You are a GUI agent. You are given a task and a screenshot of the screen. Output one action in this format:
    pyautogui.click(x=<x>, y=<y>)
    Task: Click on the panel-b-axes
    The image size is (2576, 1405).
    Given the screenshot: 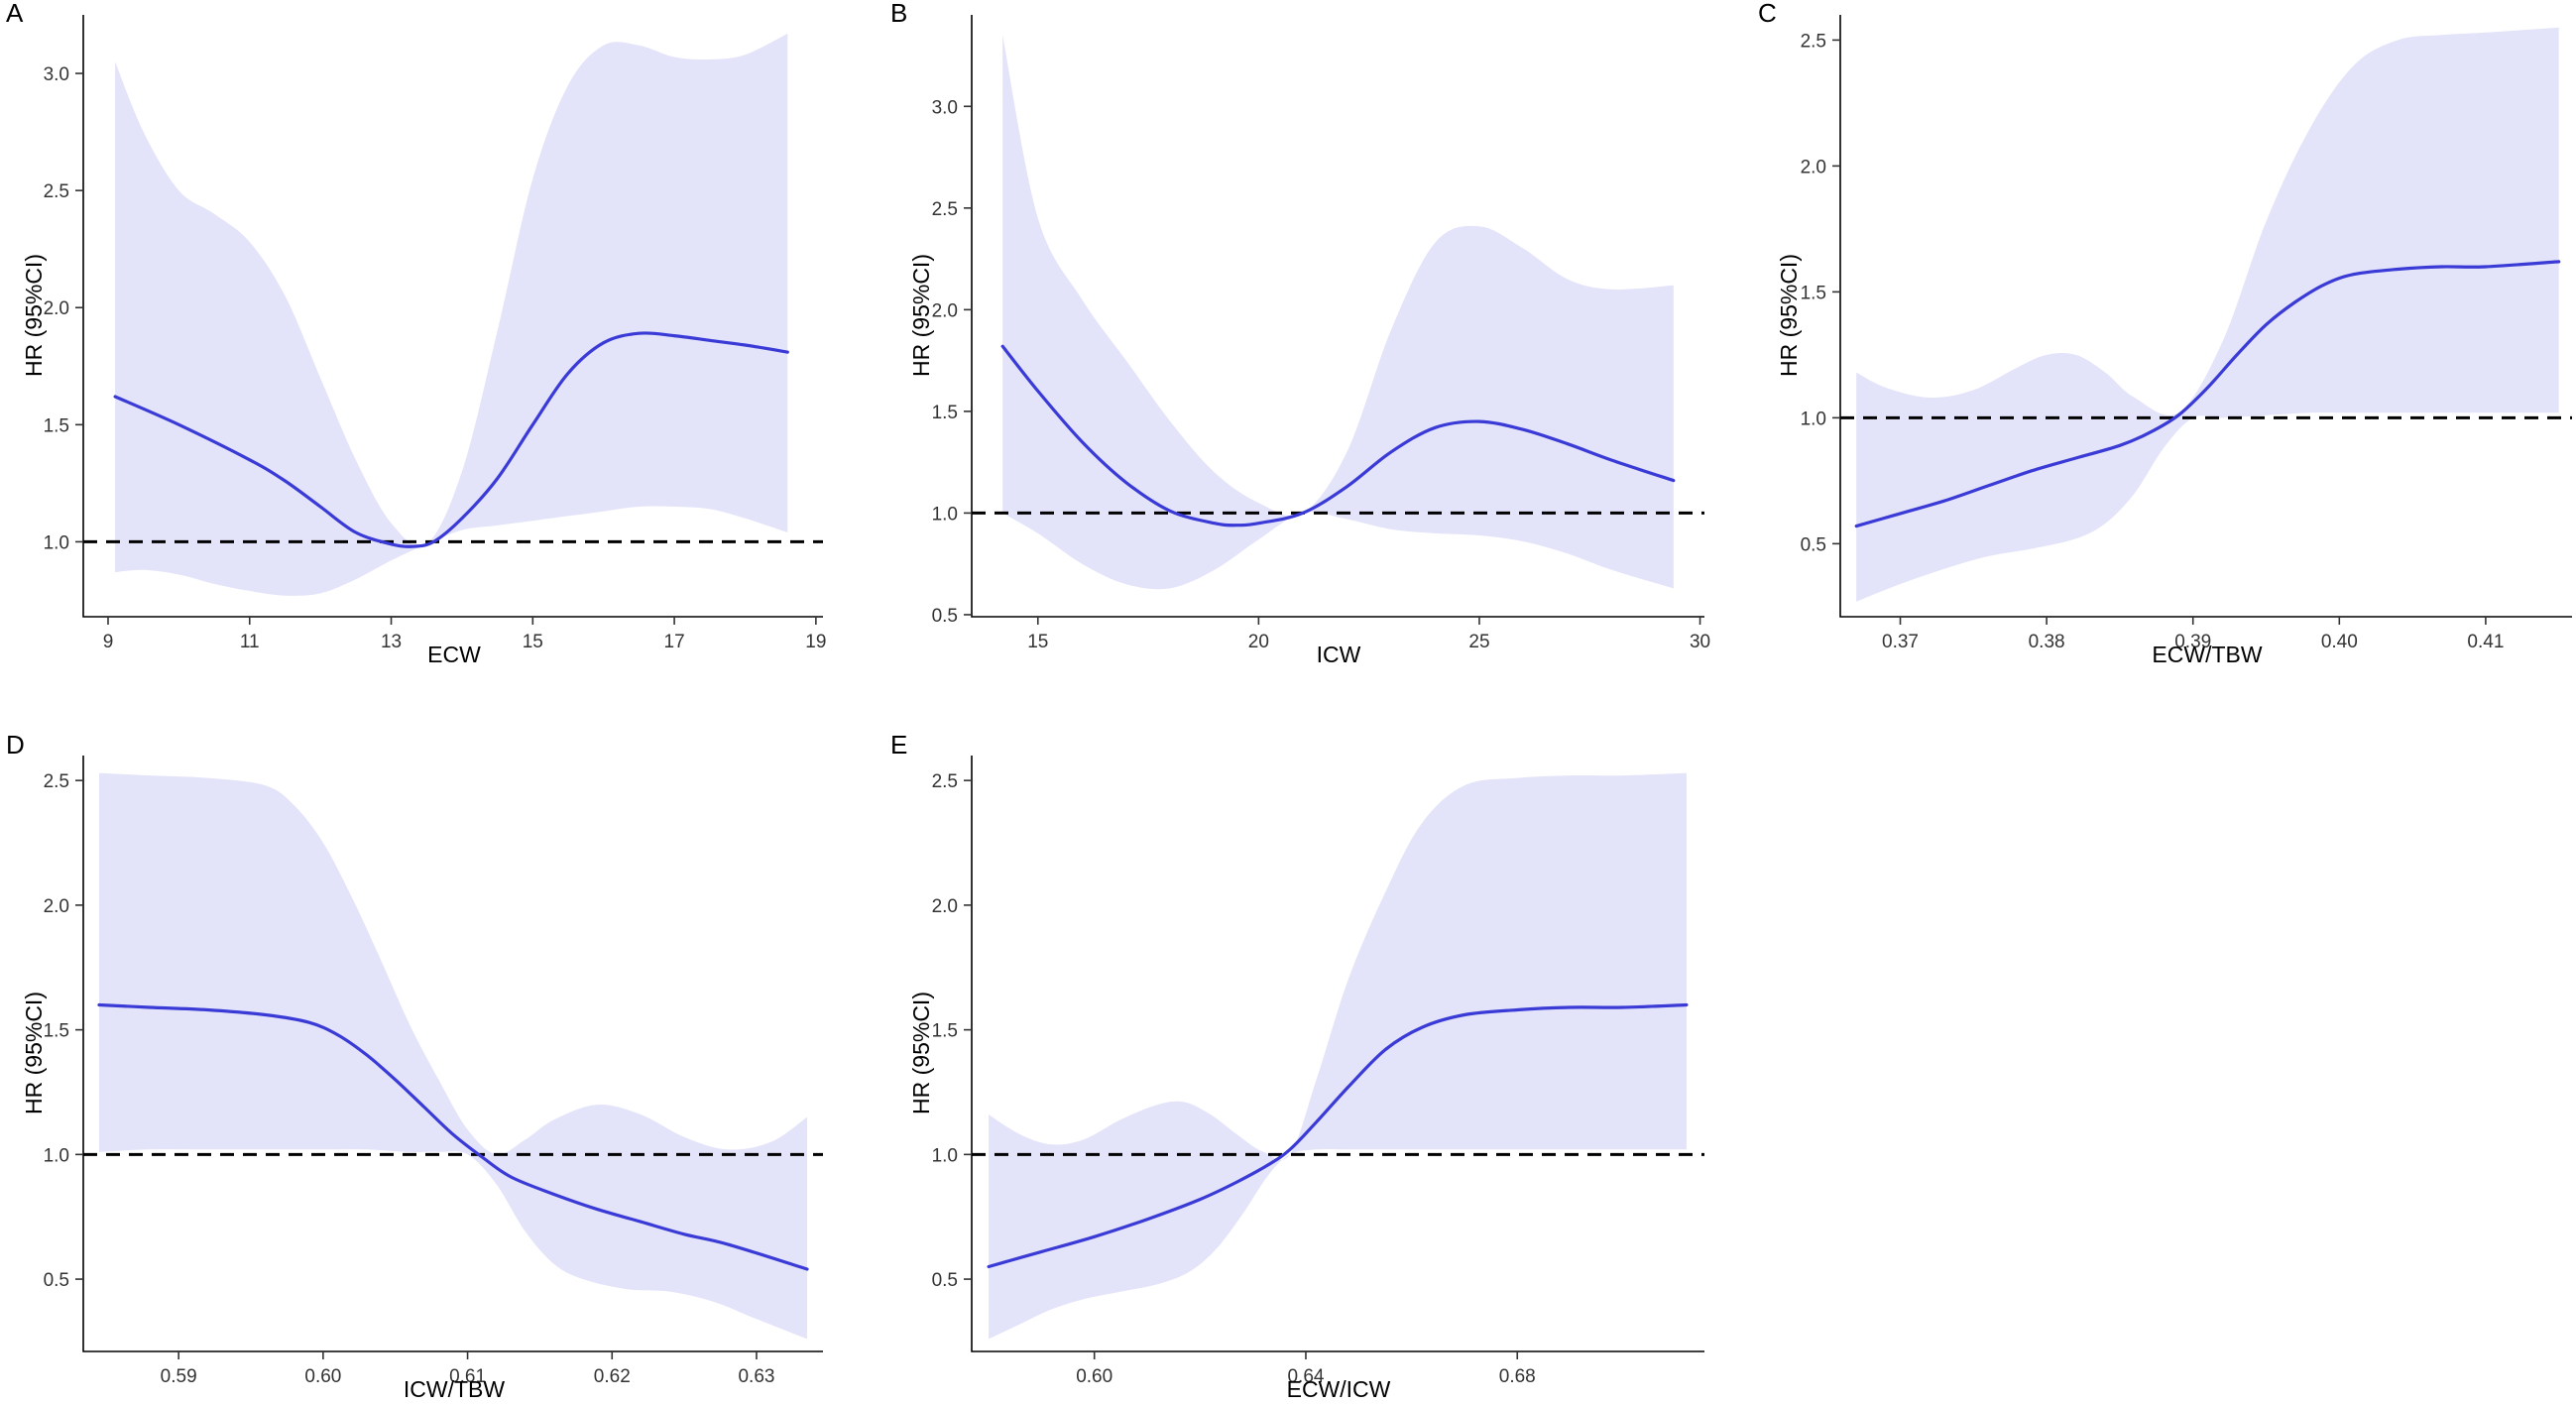 What is the action you would take?
    pyautogui.click(x=1337, y=316)
    